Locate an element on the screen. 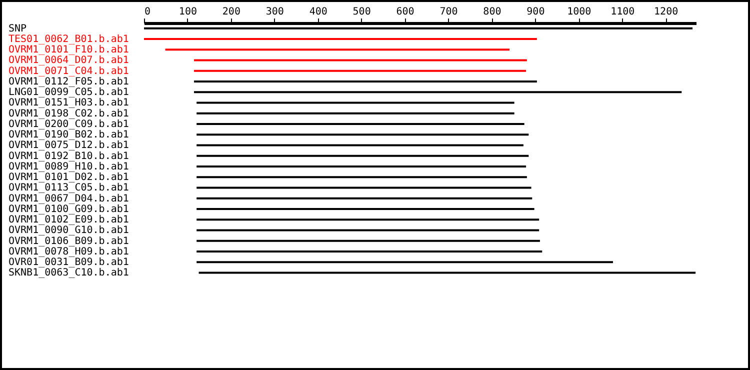  x-tick-label: 1200 is located at coordinates (666, 12).